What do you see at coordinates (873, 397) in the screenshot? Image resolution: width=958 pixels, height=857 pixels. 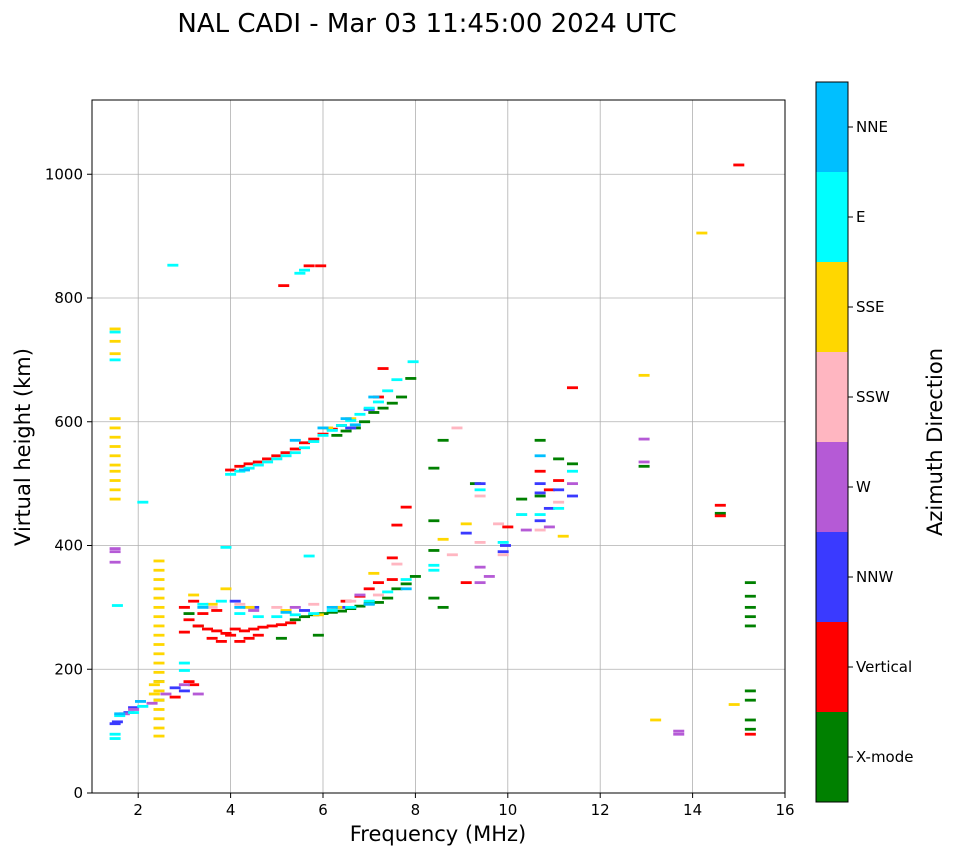 I see `colorbar-label-ssw: SSW` at bounding box center [873, 397].